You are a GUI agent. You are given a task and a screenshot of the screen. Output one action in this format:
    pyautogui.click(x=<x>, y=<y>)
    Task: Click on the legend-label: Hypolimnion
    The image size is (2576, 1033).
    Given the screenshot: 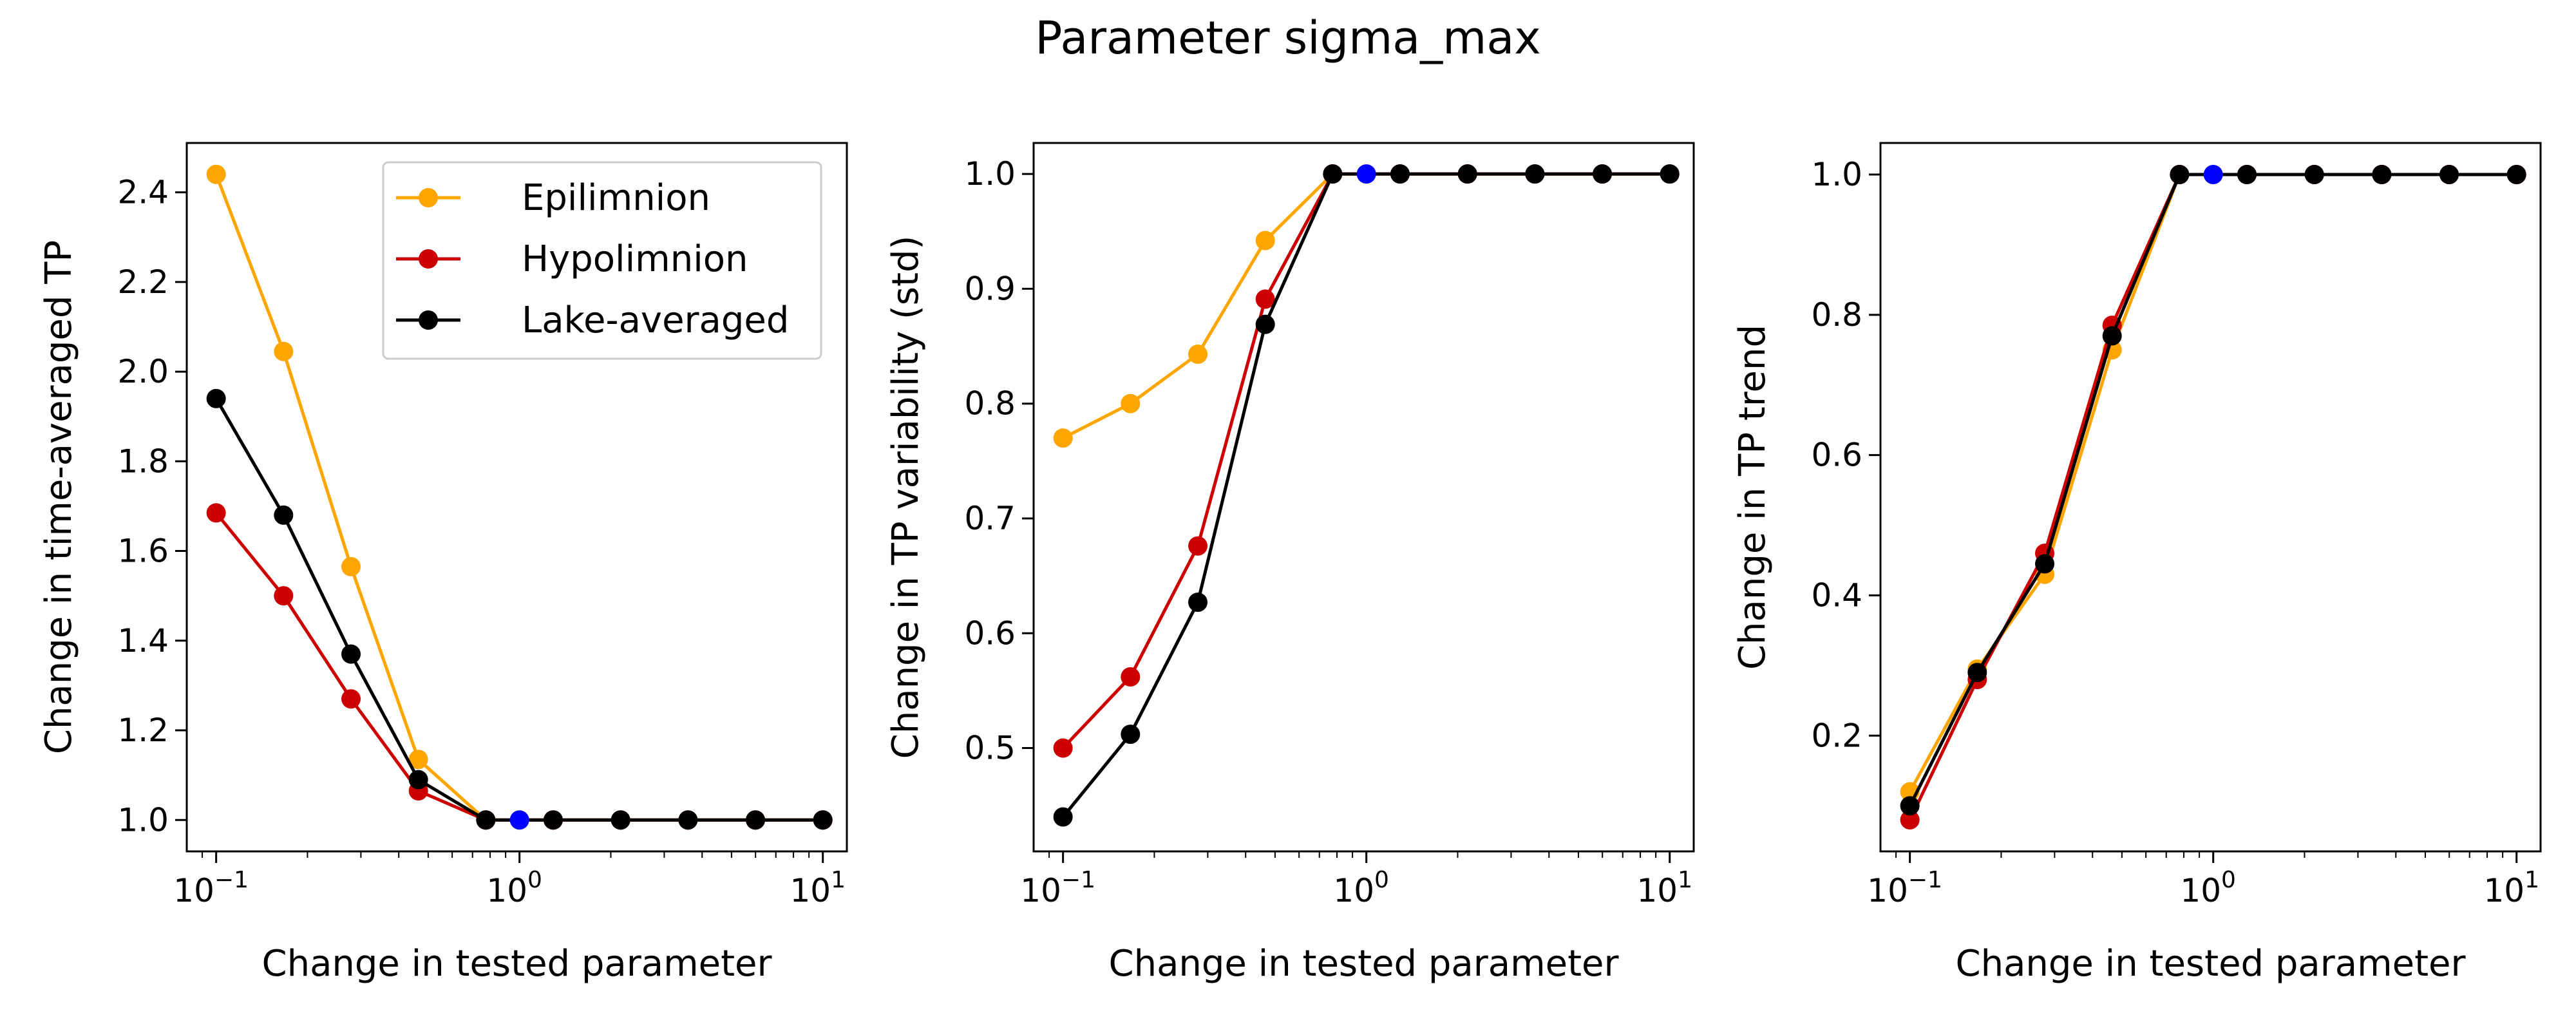 What is the action you would take?
    pyautogui.click(x=635, y=259)
    